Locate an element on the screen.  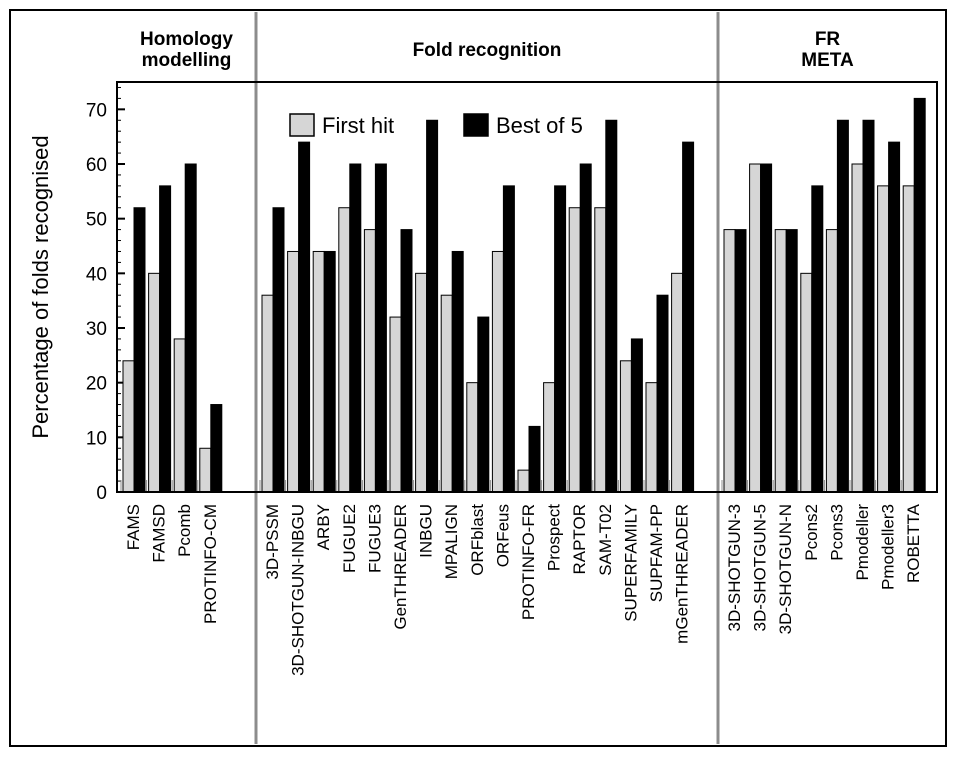
y-tick-label: 0 is located at coordinates (101, 493).